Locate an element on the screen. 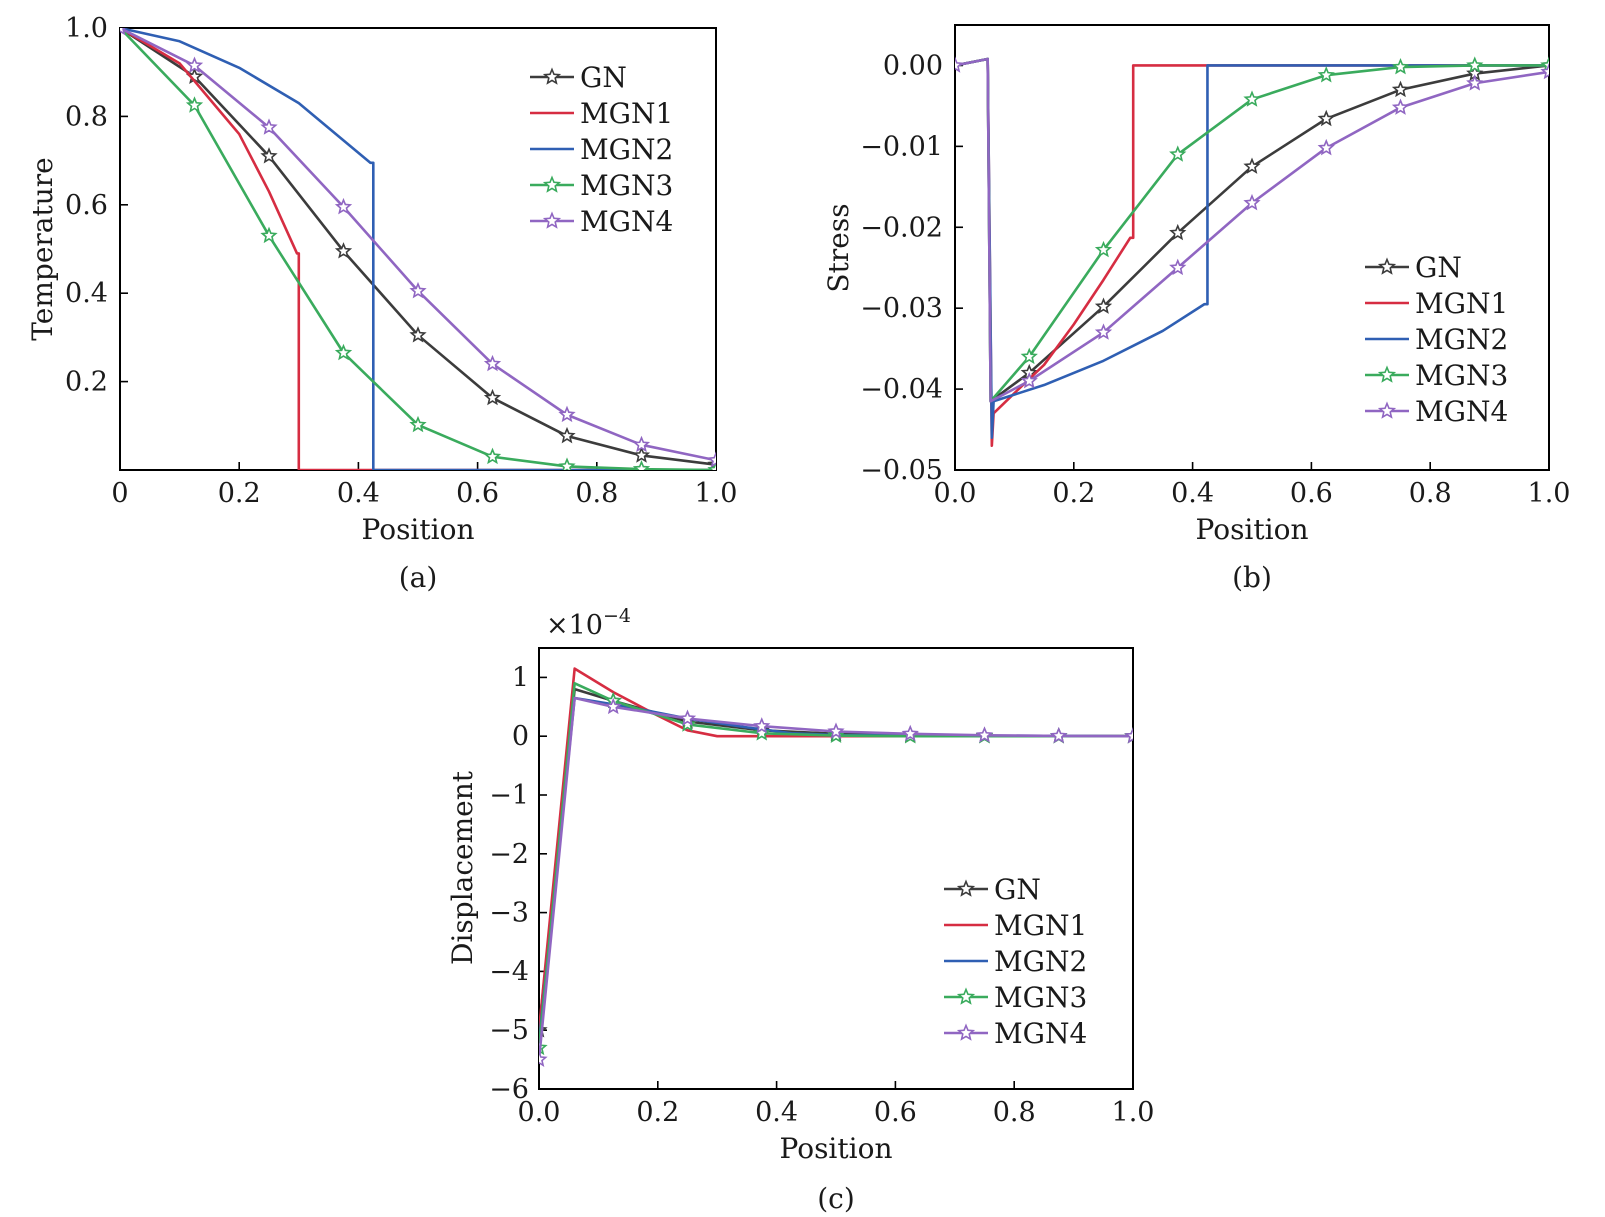 The width and height of the screenshot is (1605, 1217). panel-c-xtick-label: 0.2 is located at coordinates (657, 1112).